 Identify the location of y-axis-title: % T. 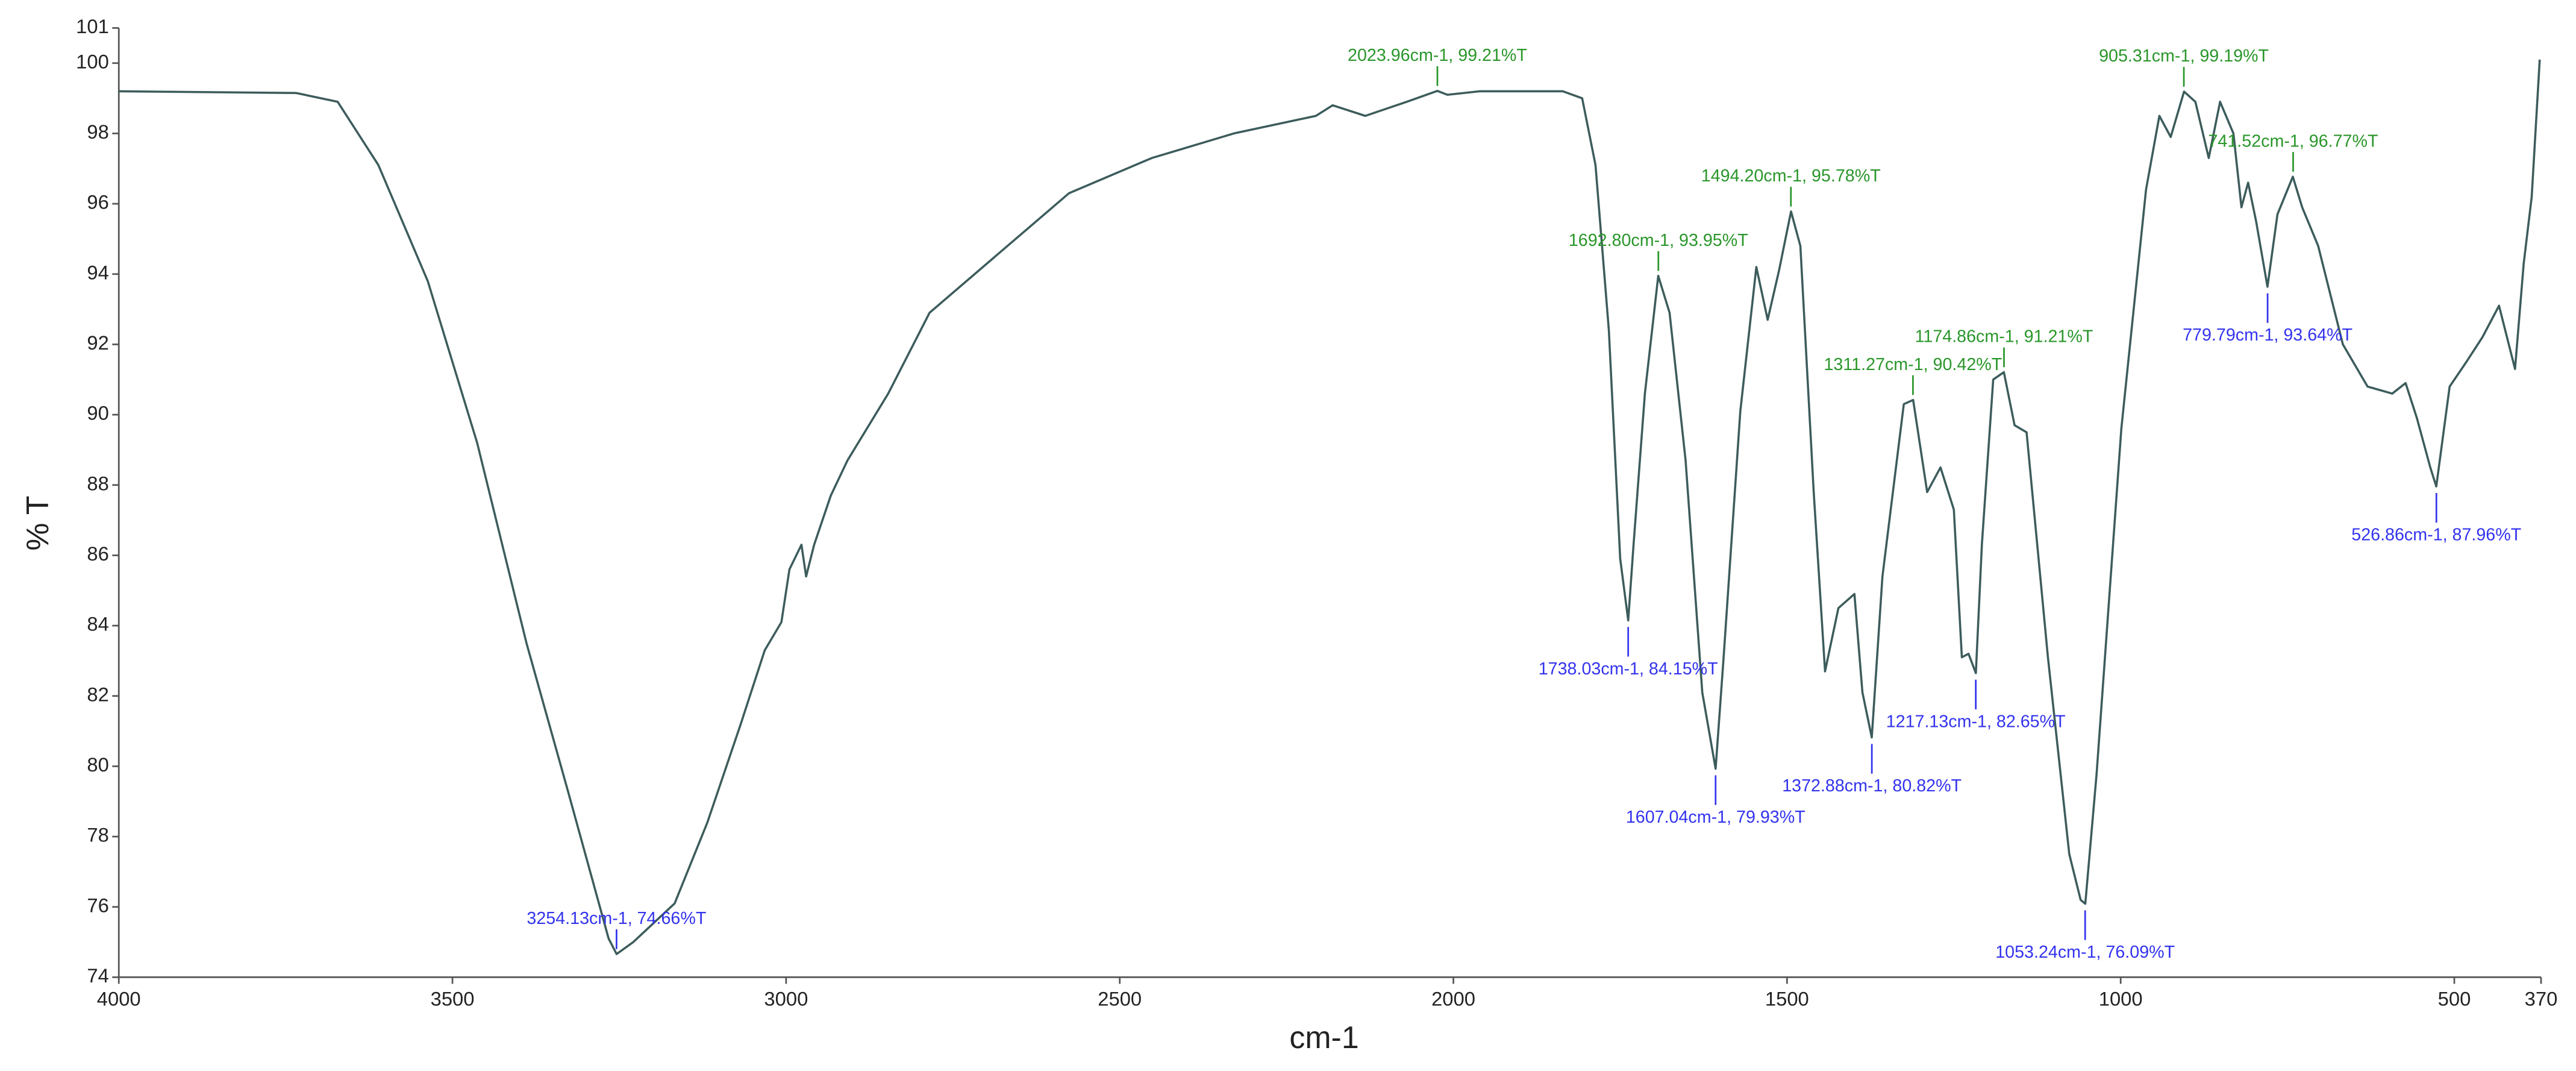
(37, 522).